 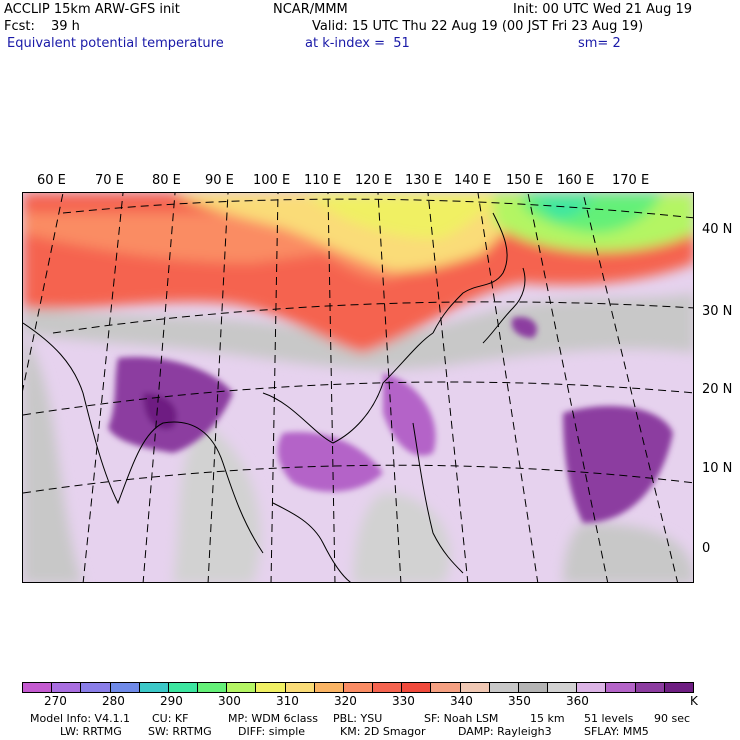 I want to click on lon-label: 100 E, so click(x=272, y=180).